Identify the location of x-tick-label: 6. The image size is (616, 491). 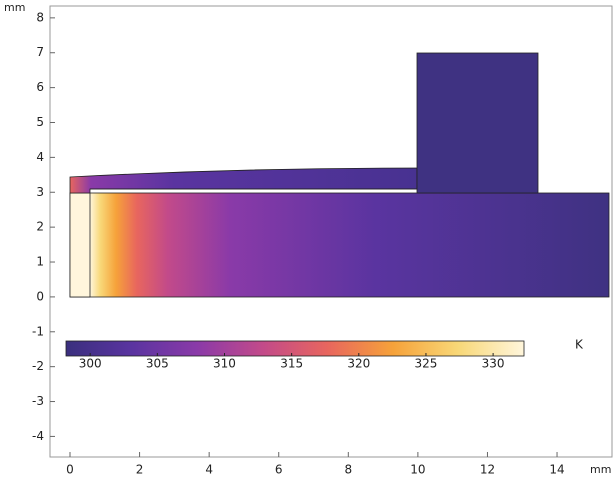
(279, 470).